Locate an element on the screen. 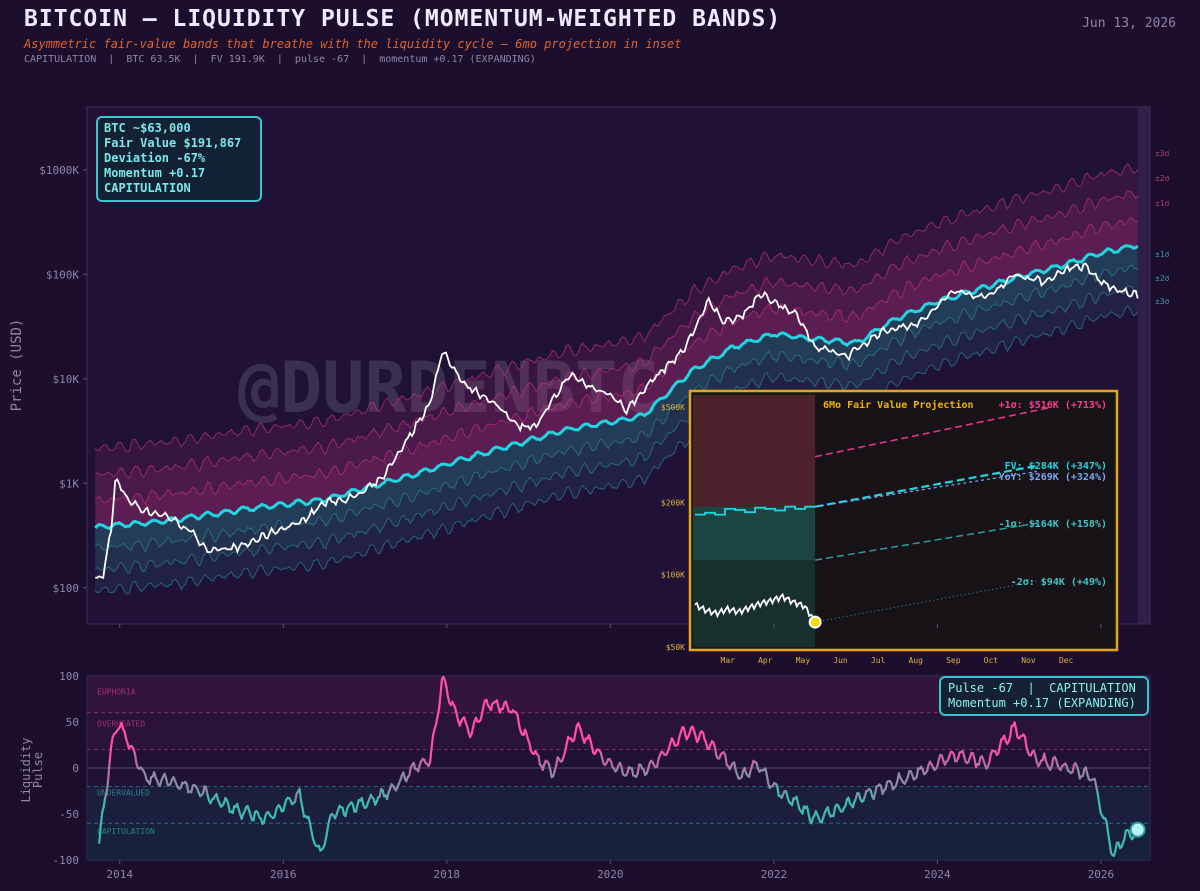 The image size is (1200, 891). zone-label: UNDERVALUED is located at coordinates (123, 793).